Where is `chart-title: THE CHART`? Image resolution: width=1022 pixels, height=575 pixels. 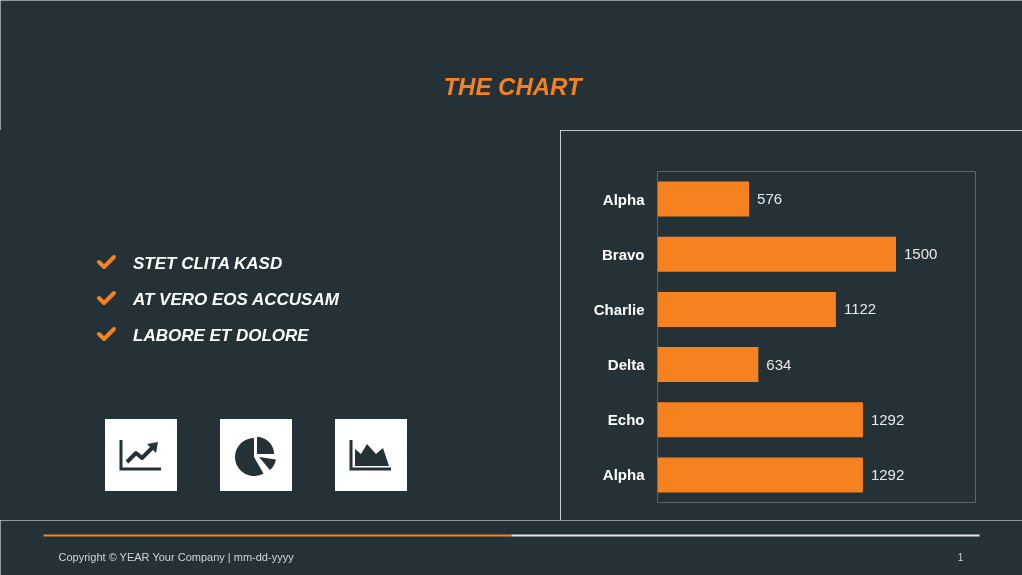
chart-title: THE CHART is located at coordinates (513, 86).